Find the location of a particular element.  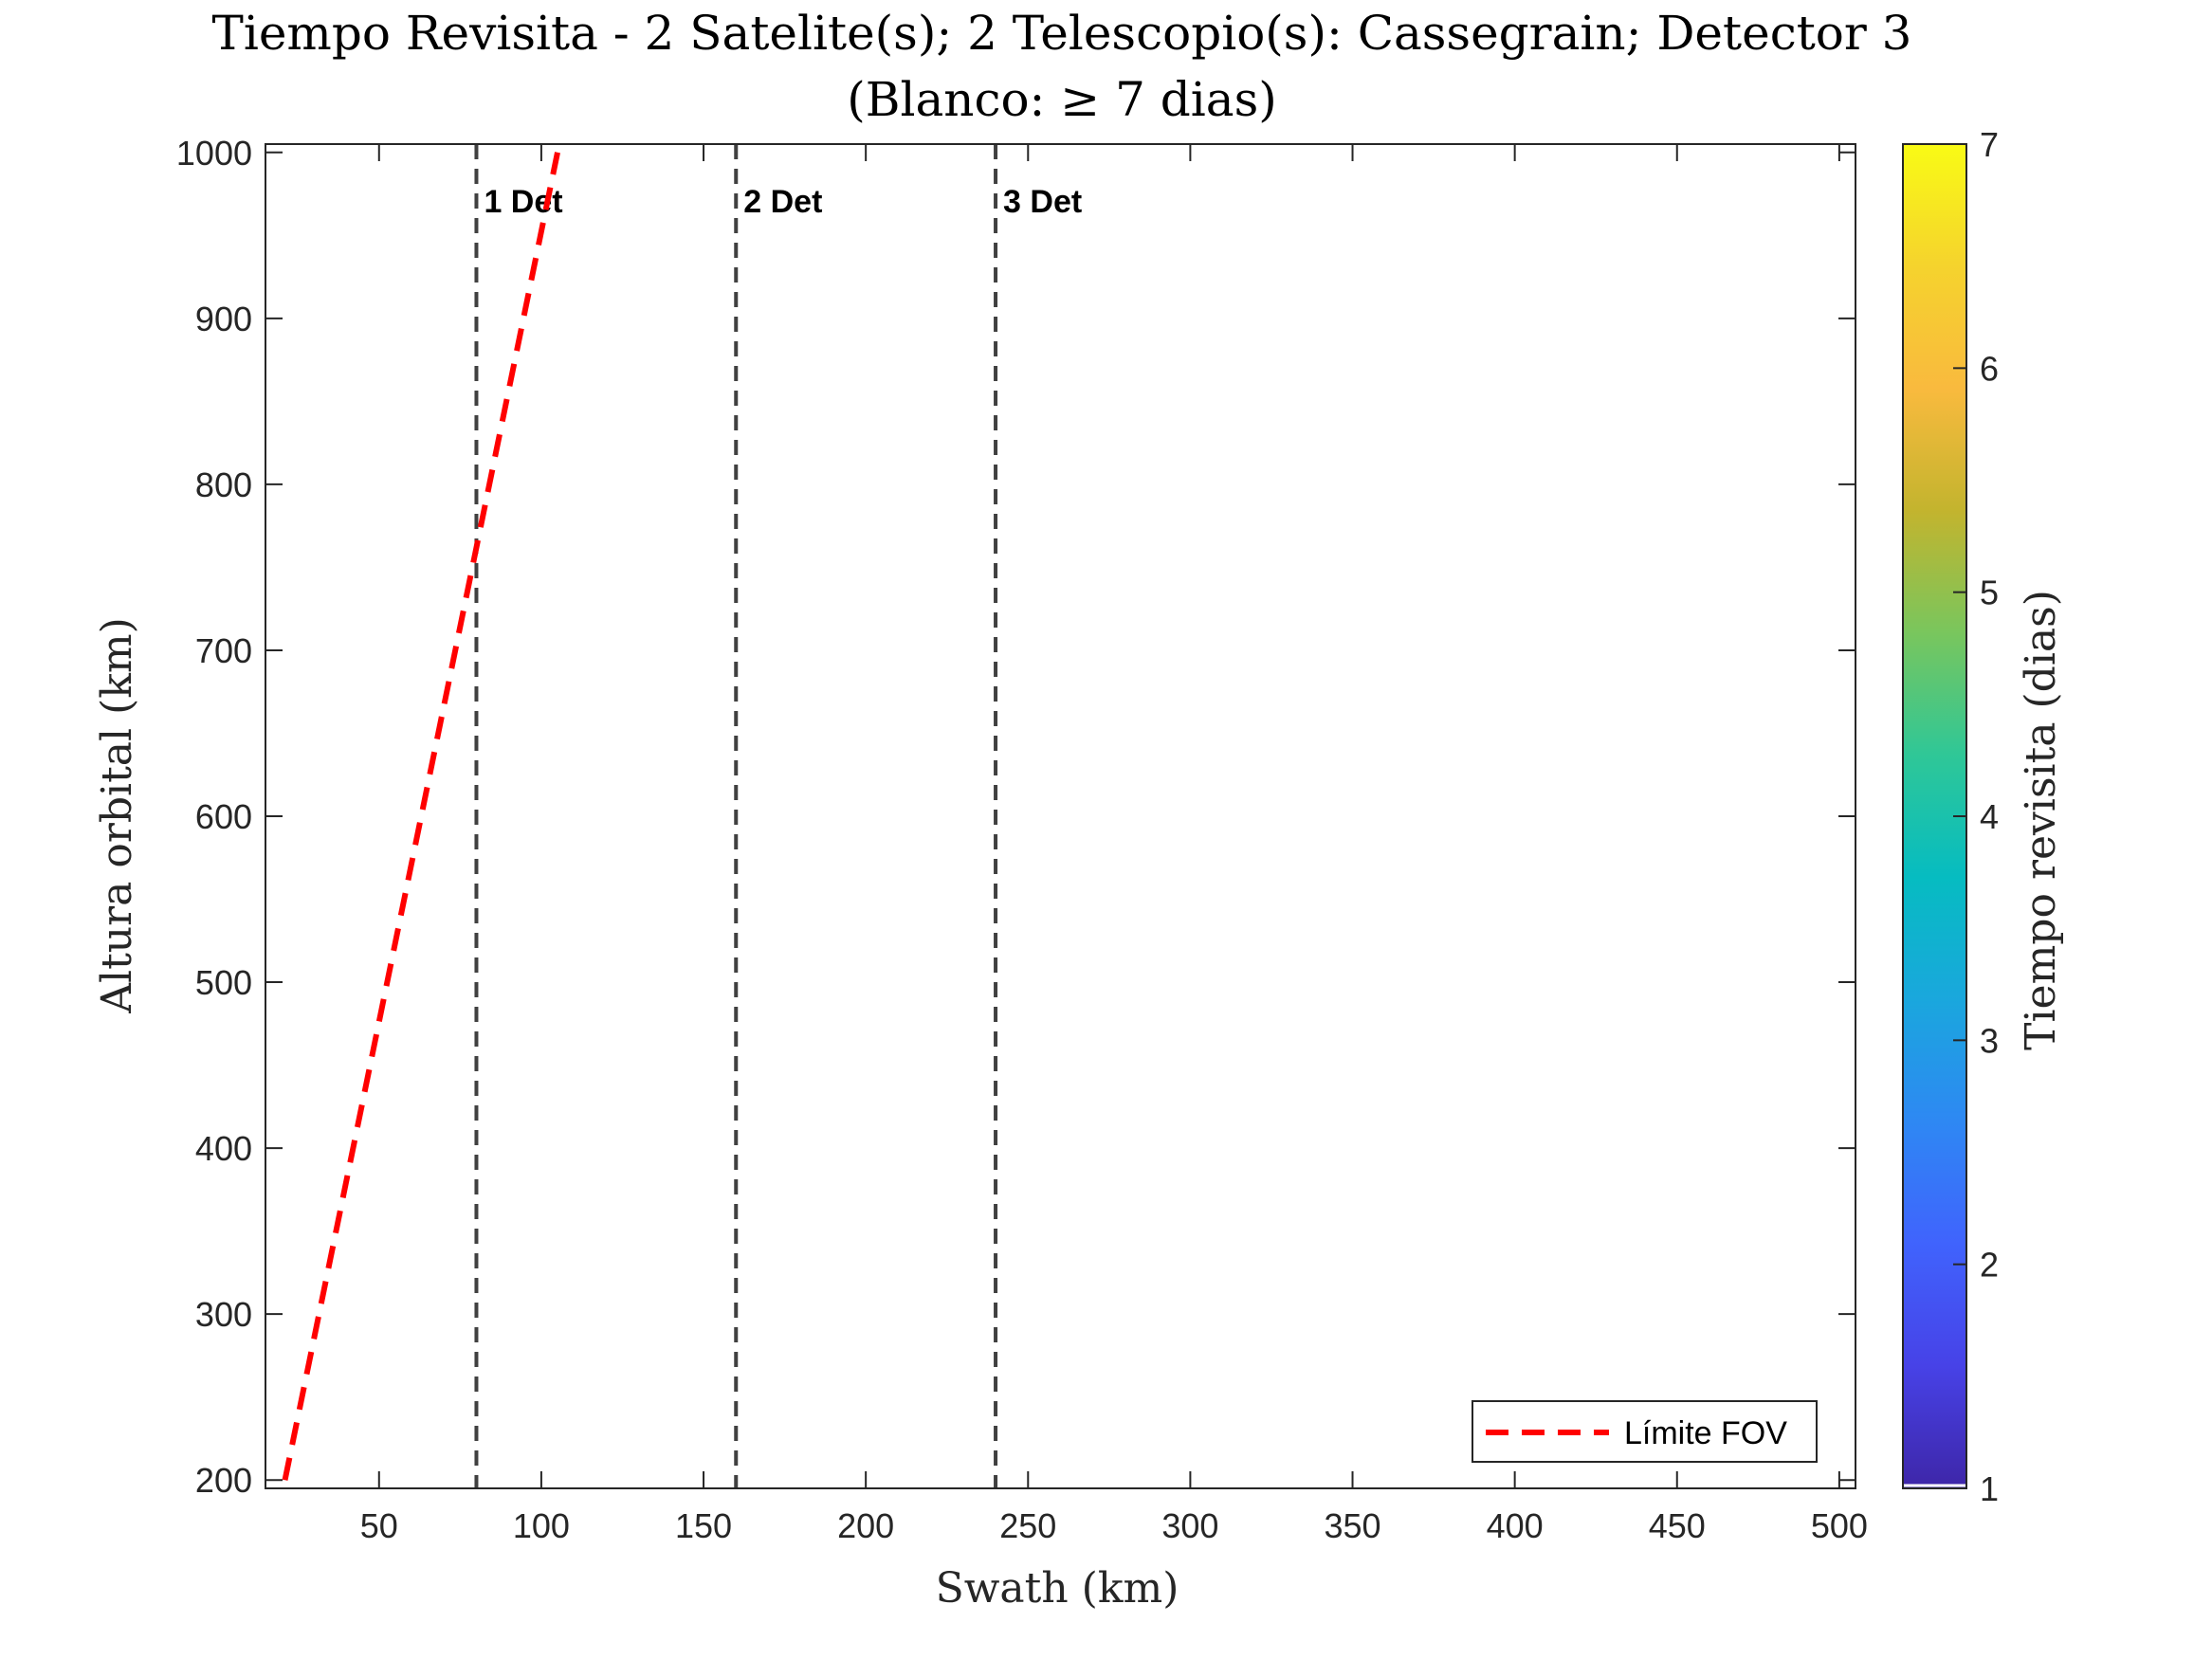

chart-subtitle: (Blanco: ≥ 7 dias) is located at coordinates (1062, 99).